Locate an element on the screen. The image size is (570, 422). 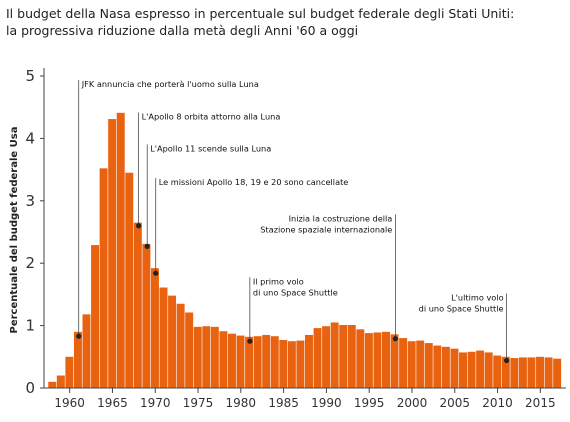
y-tick-label-0: 0 is located at coordinates (30, 388).